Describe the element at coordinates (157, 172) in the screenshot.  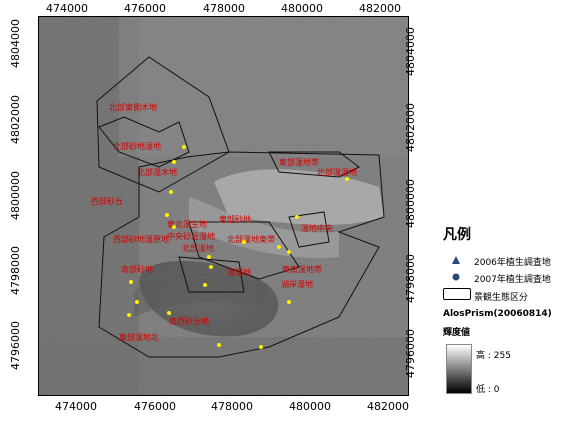
I see `area-label: 北部湿木地` at that location.